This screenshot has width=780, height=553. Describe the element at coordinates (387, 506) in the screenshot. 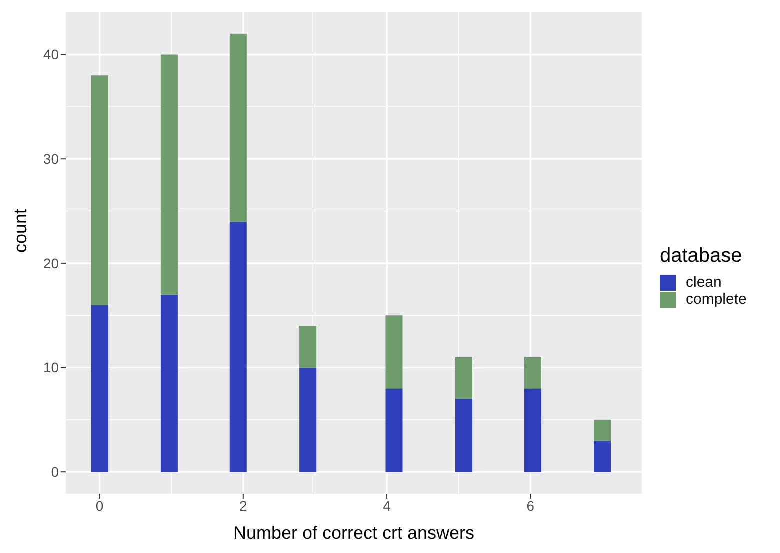

I see `x-tick-label: 4` at that location.